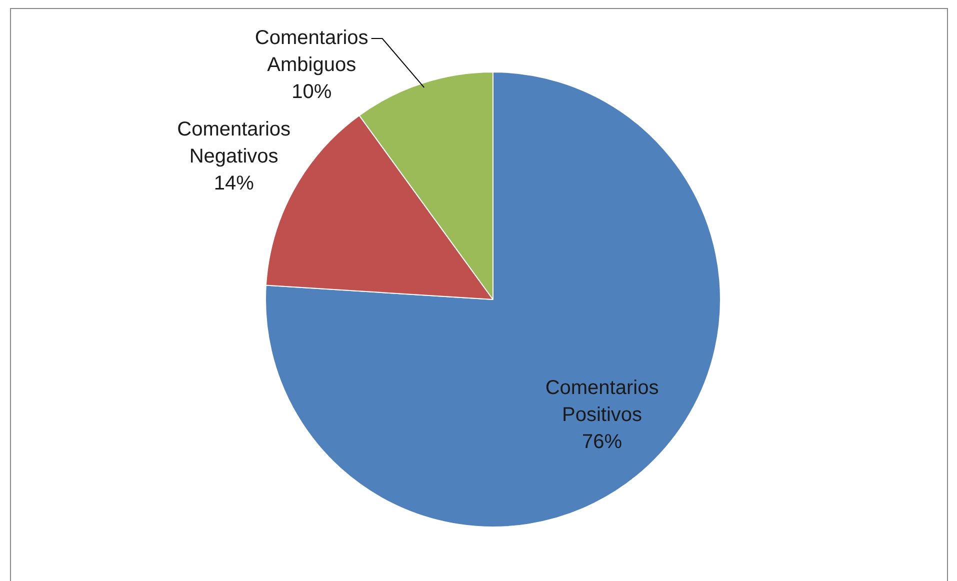  I want to click on data-label: 10%, so click(312, 92).